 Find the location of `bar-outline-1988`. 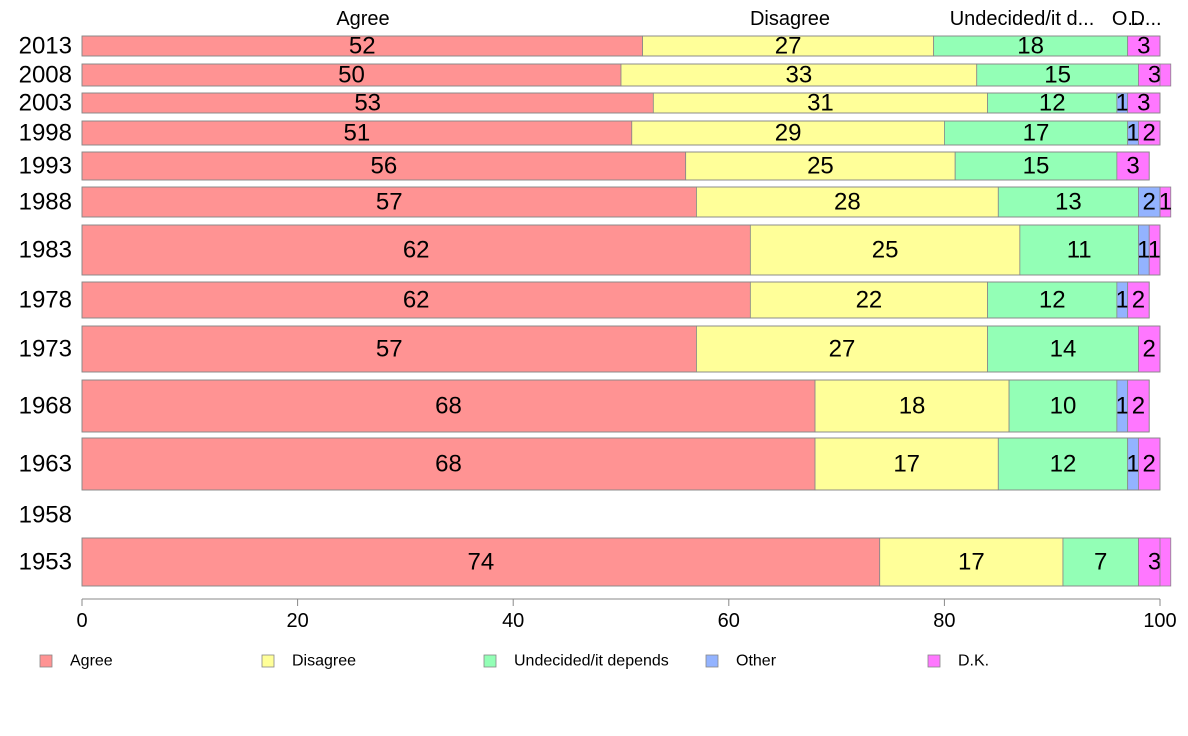

bar-outline-1988 is located at coordinates (621, 202).